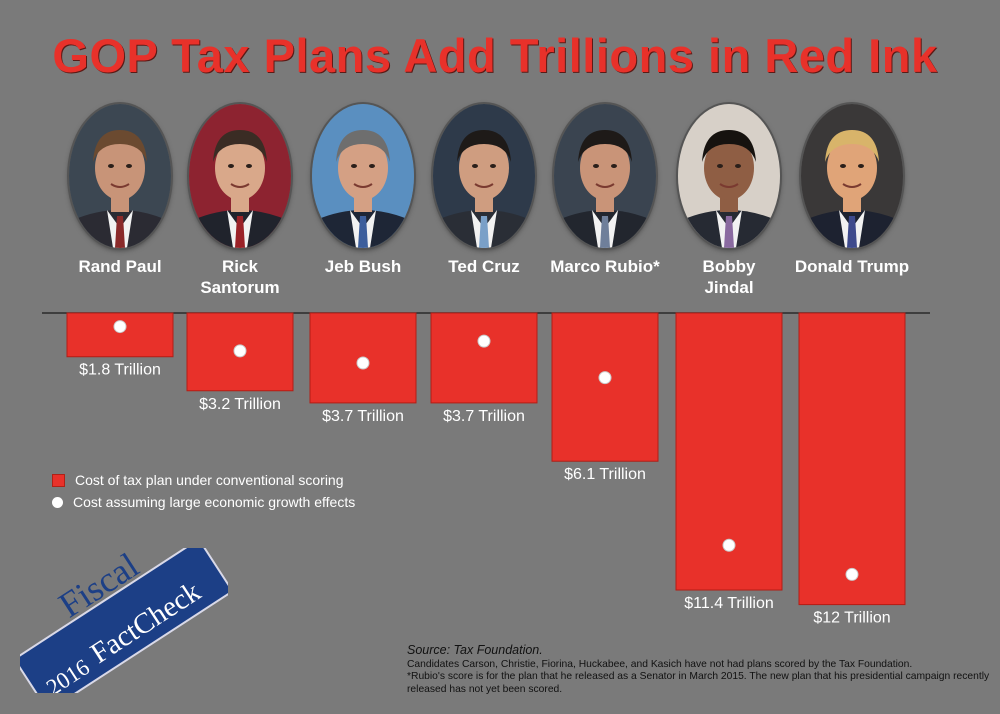 The image size is (1000, 714). Describe the element at coordinates (495, 55) in the screenshot. I see `page-title: GOP Tax Plans Add Trillions in Red Ink` at that location.